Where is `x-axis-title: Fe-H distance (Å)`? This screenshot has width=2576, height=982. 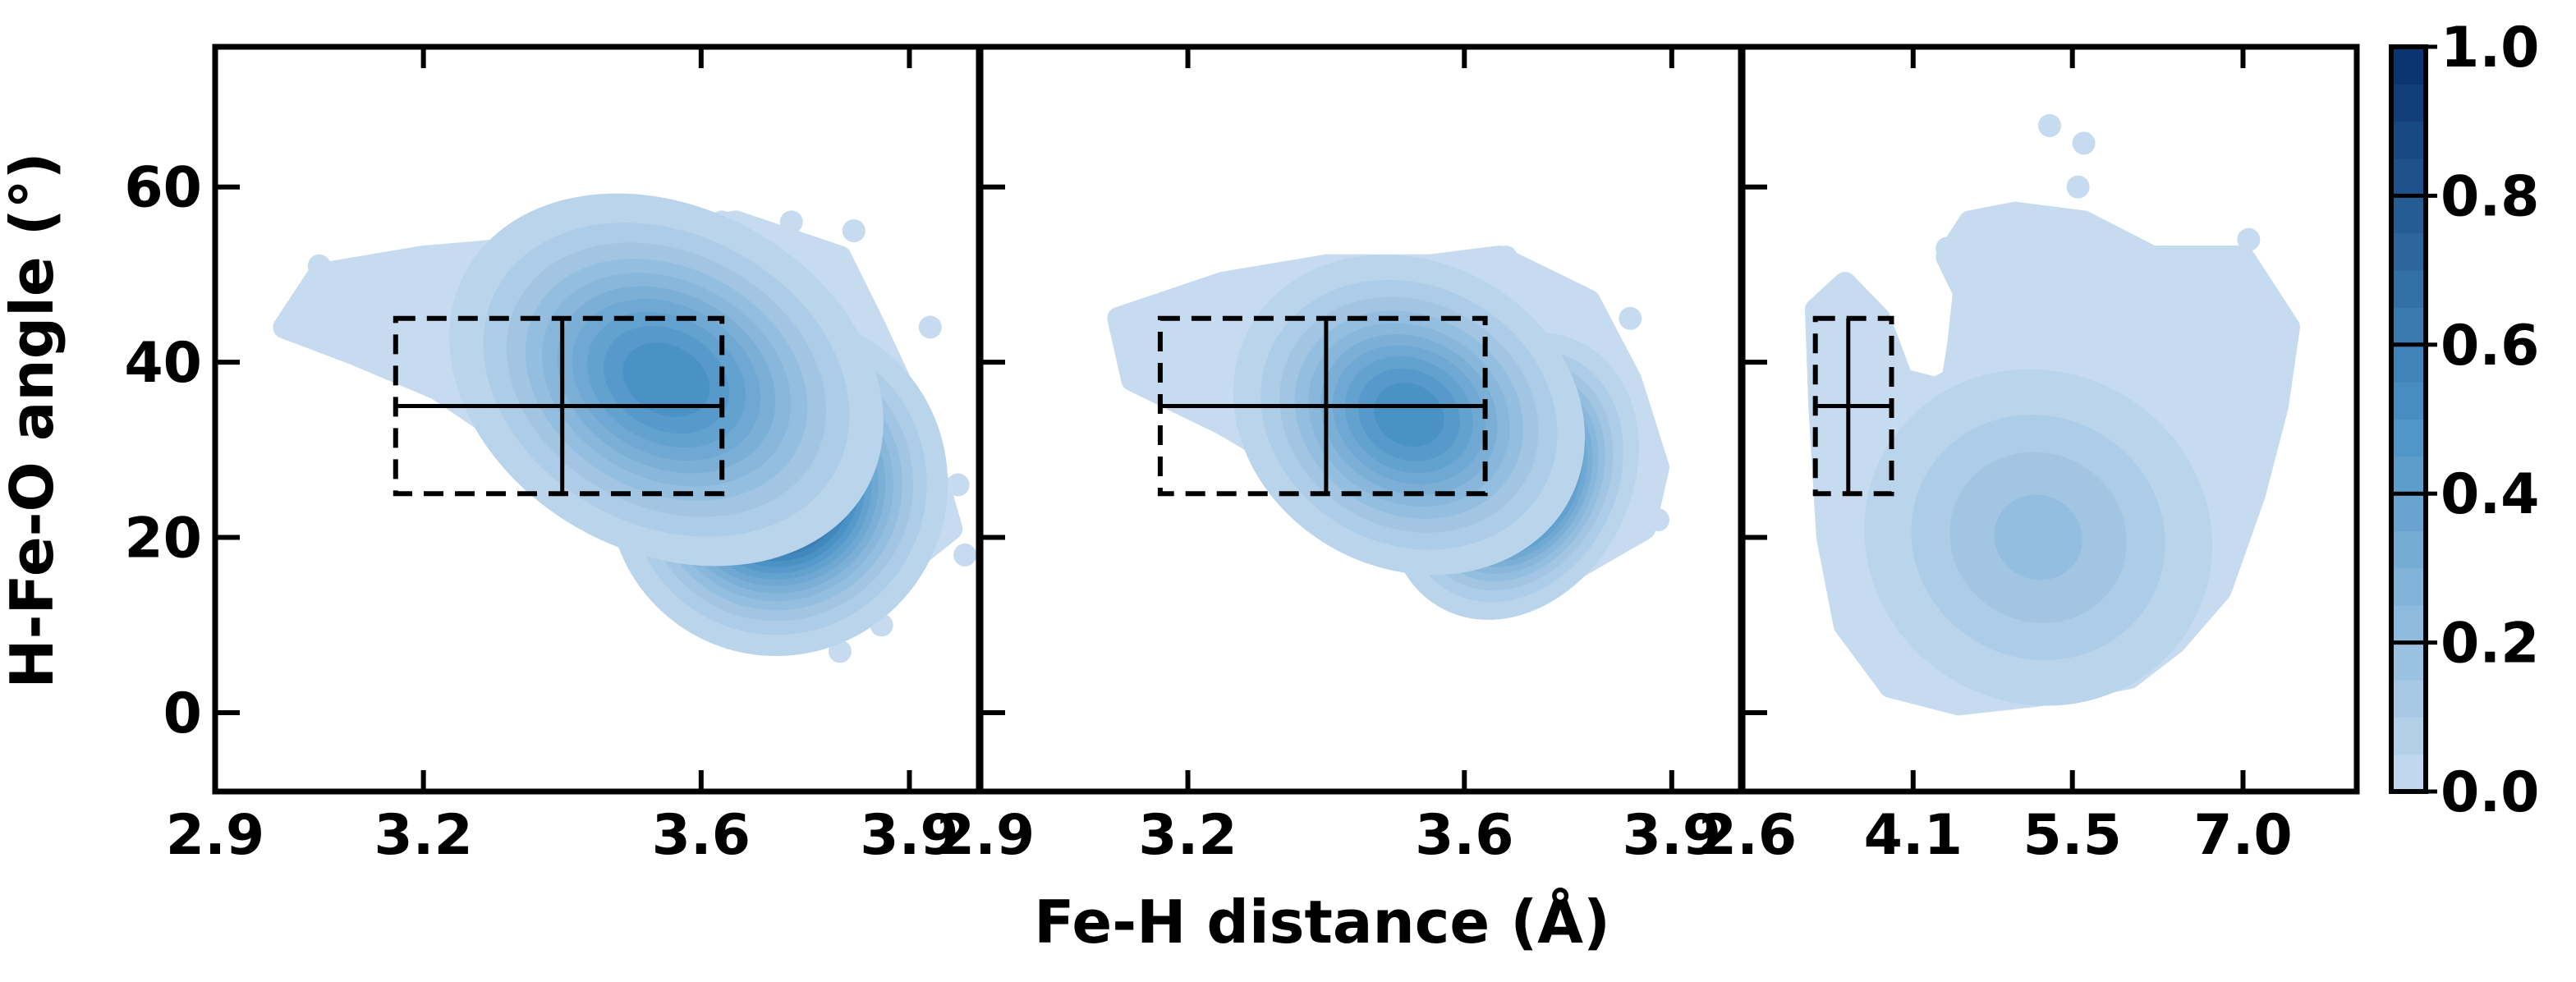 x-axis-title: Fe-H distance (Å) is located at coordinates (1322, 922).